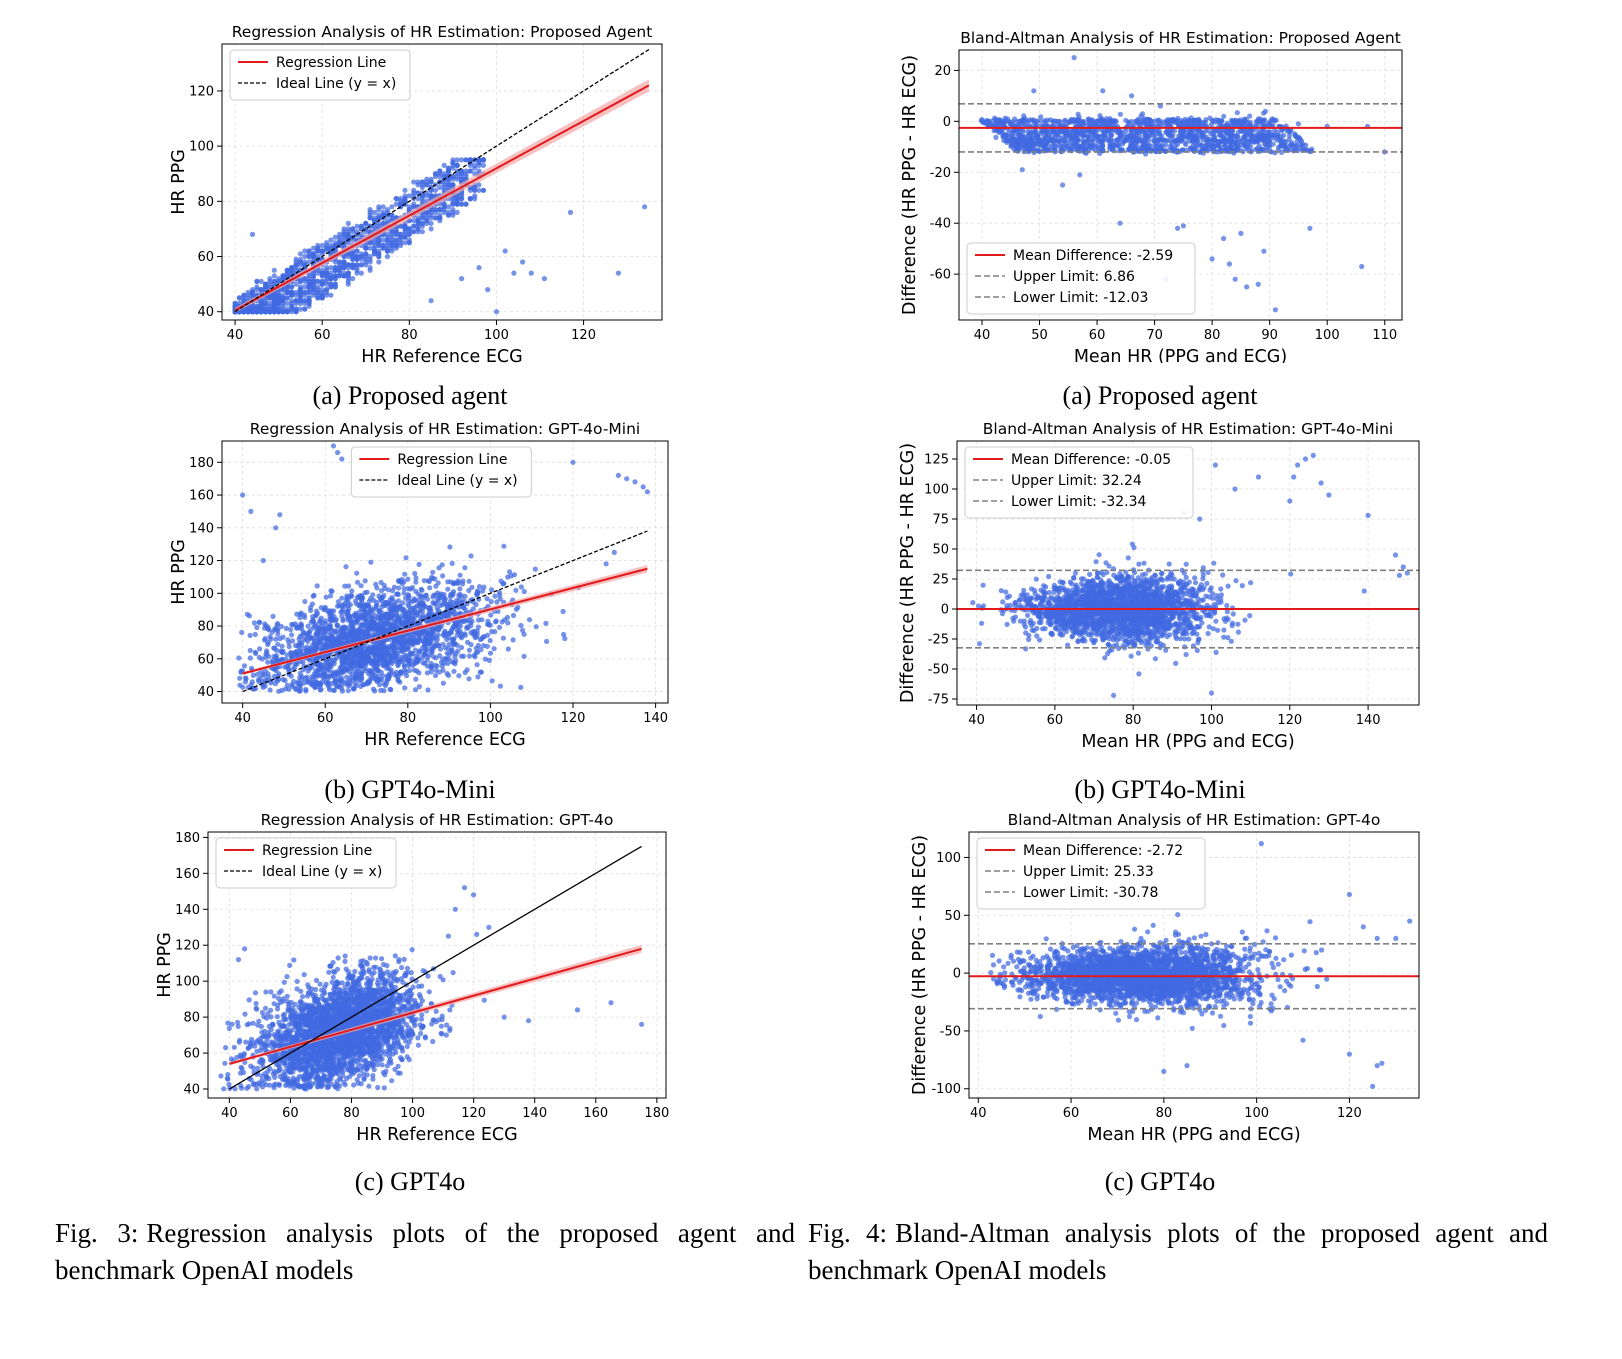 This screenshot has height=1359, width=1622. I want to click on plot-frame, so click(442, 182).